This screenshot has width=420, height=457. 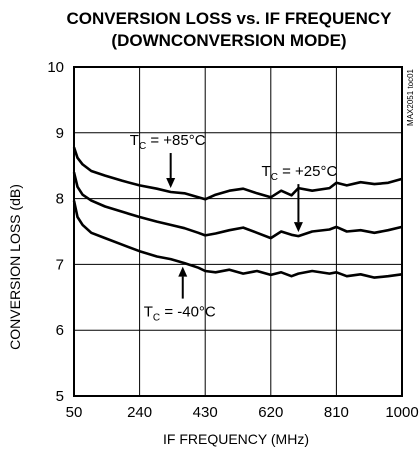 I want to click on y-tick-label: 7, so click(x=60, y=264).